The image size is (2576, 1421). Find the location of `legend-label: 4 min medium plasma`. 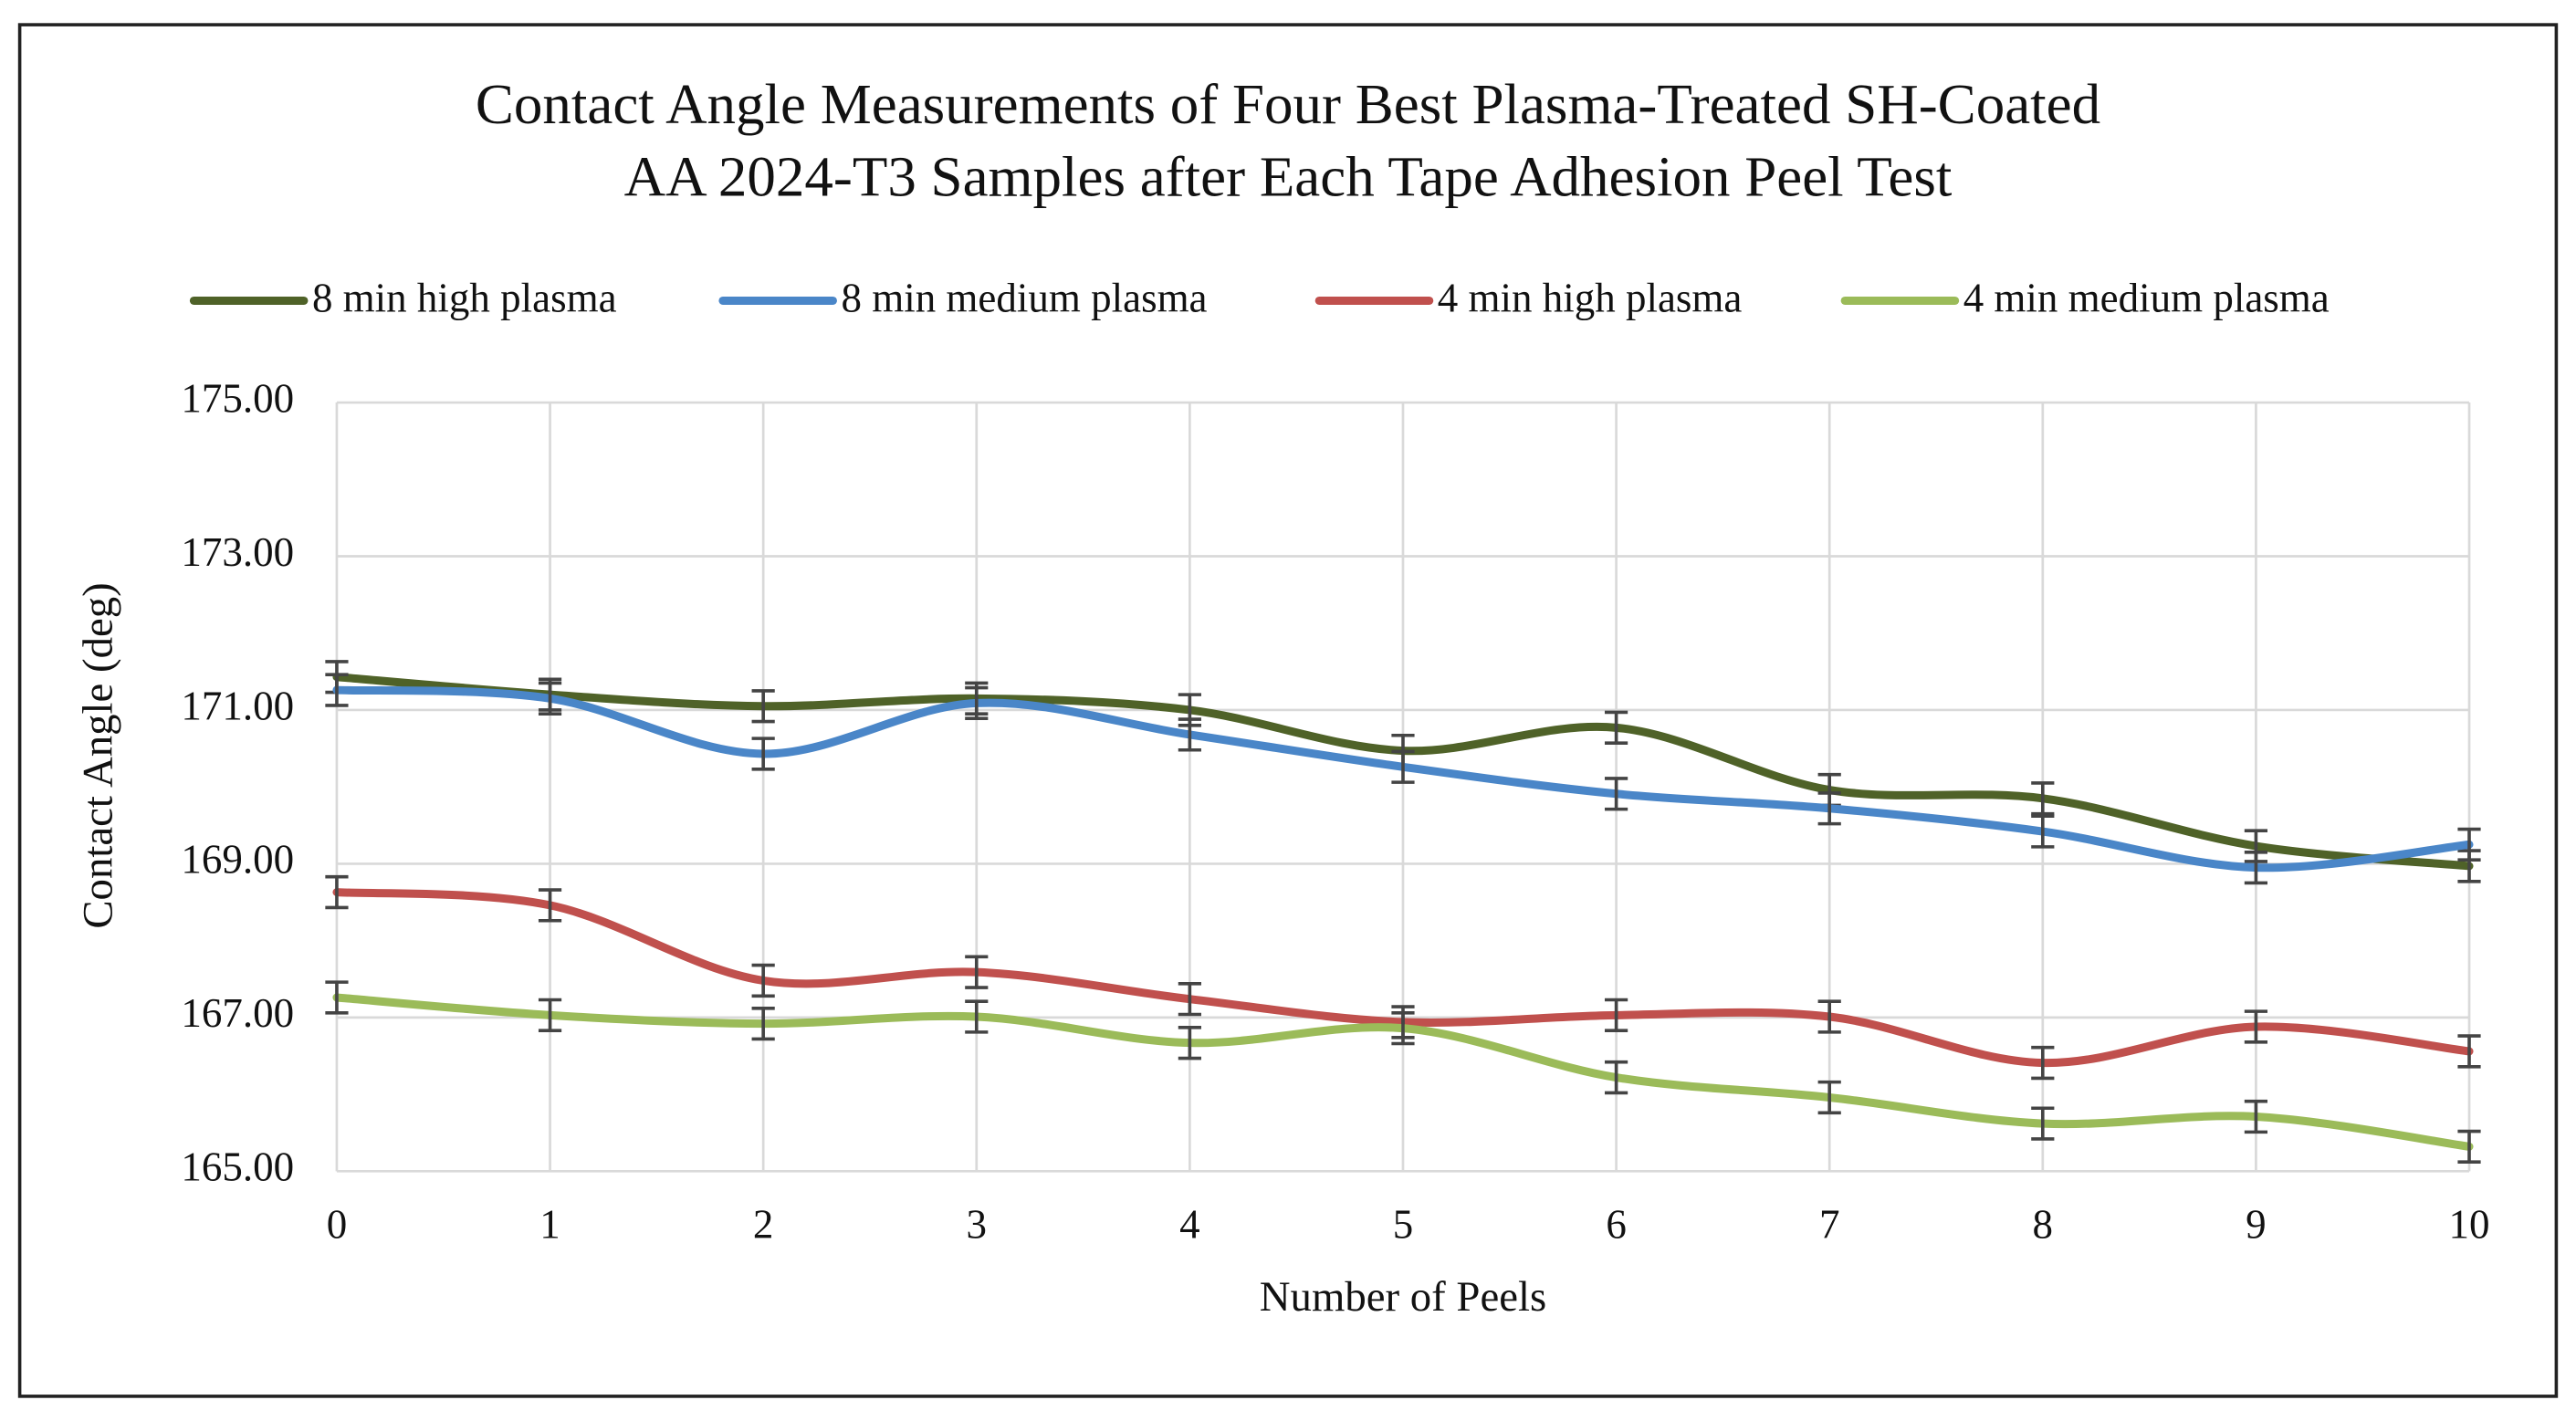

legend-label: 4 min medium plasma is located at coordinates (2146, 298).